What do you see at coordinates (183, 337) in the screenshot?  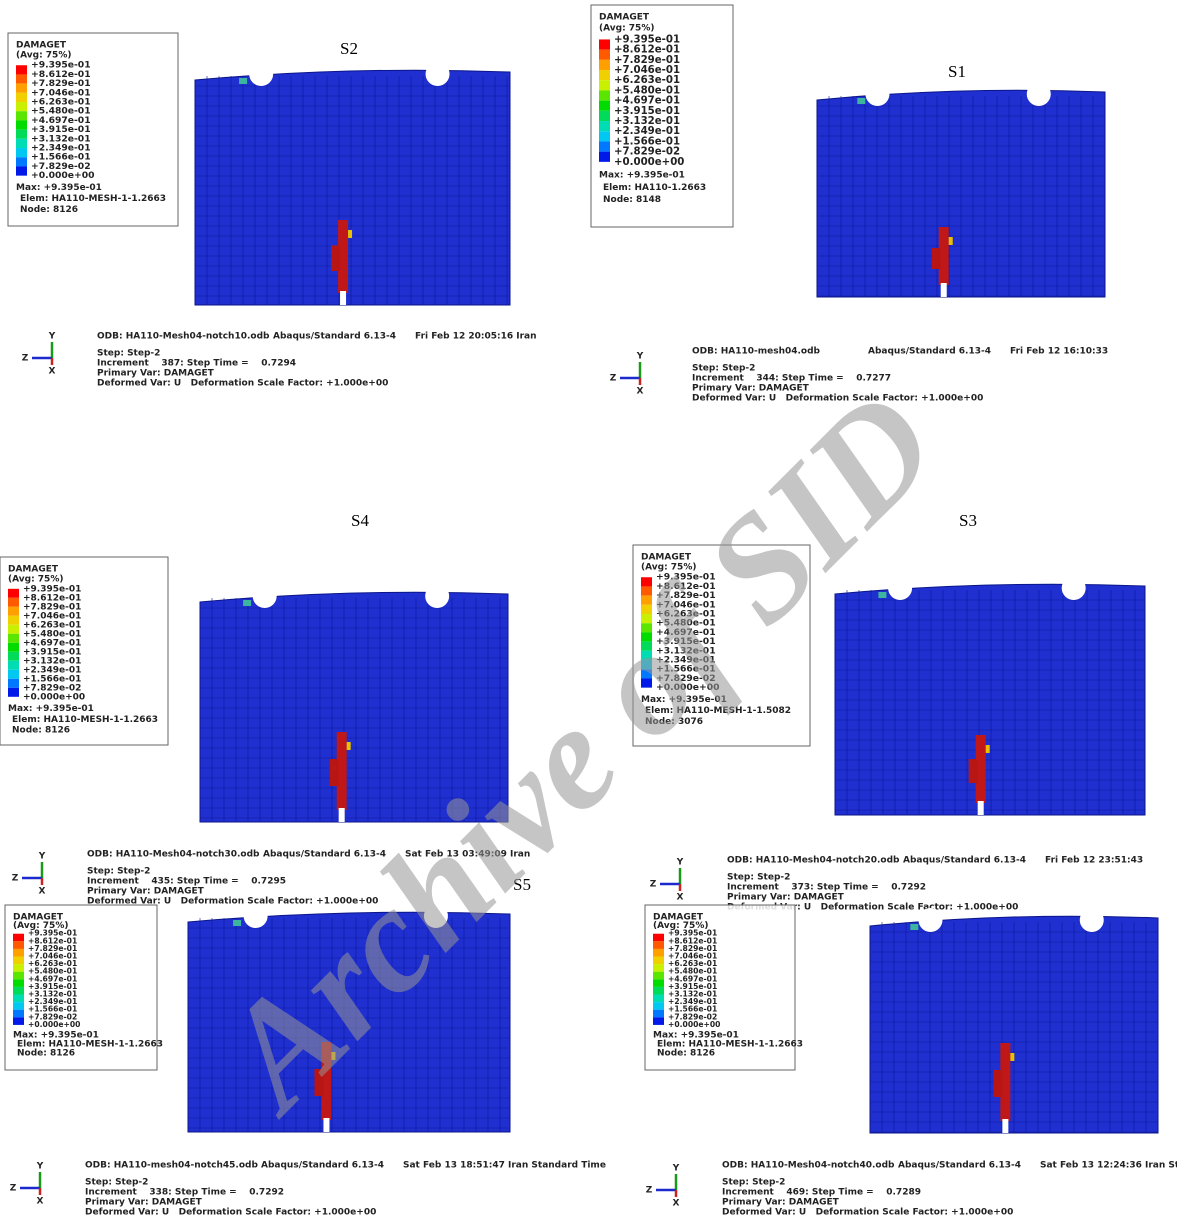 I see `odb-name: ODB: HA110-Mesh04-notch10.odb` at bounding box center [183, 337].